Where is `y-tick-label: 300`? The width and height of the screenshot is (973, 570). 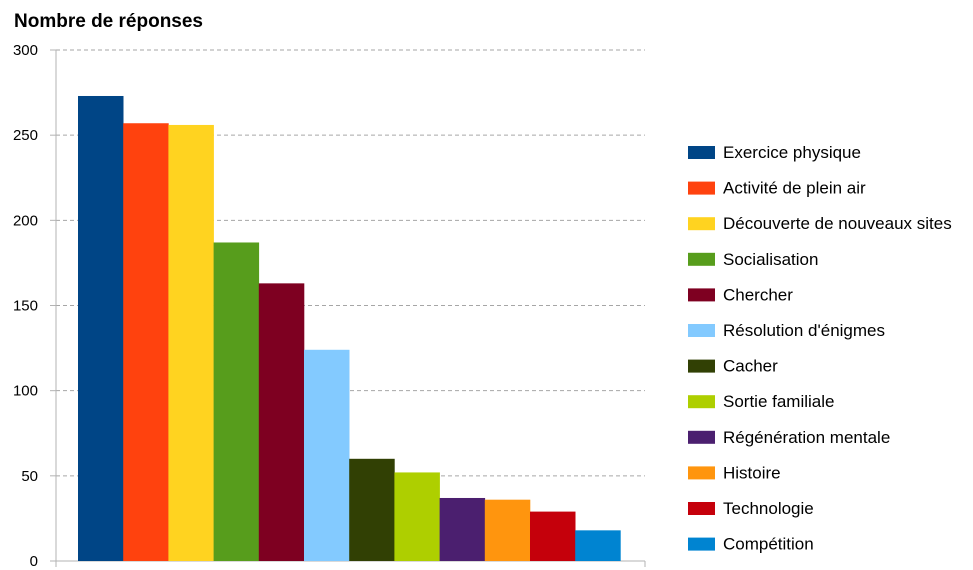
y-tick-label: 300 is located at coordinates (25, 50).